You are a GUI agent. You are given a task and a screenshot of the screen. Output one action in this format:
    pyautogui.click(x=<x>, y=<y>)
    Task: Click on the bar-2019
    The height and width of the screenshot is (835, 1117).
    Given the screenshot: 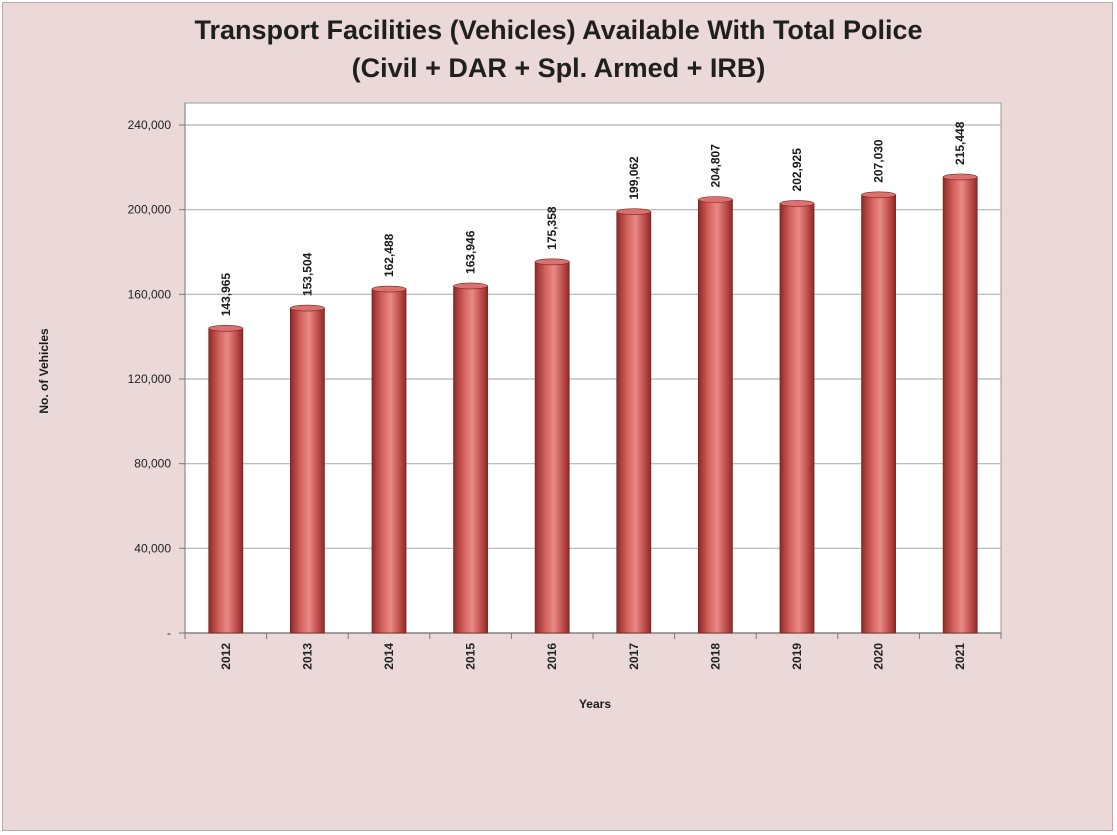 What is the action you would take?
    pyautogui.click(x=797, y=418)
    